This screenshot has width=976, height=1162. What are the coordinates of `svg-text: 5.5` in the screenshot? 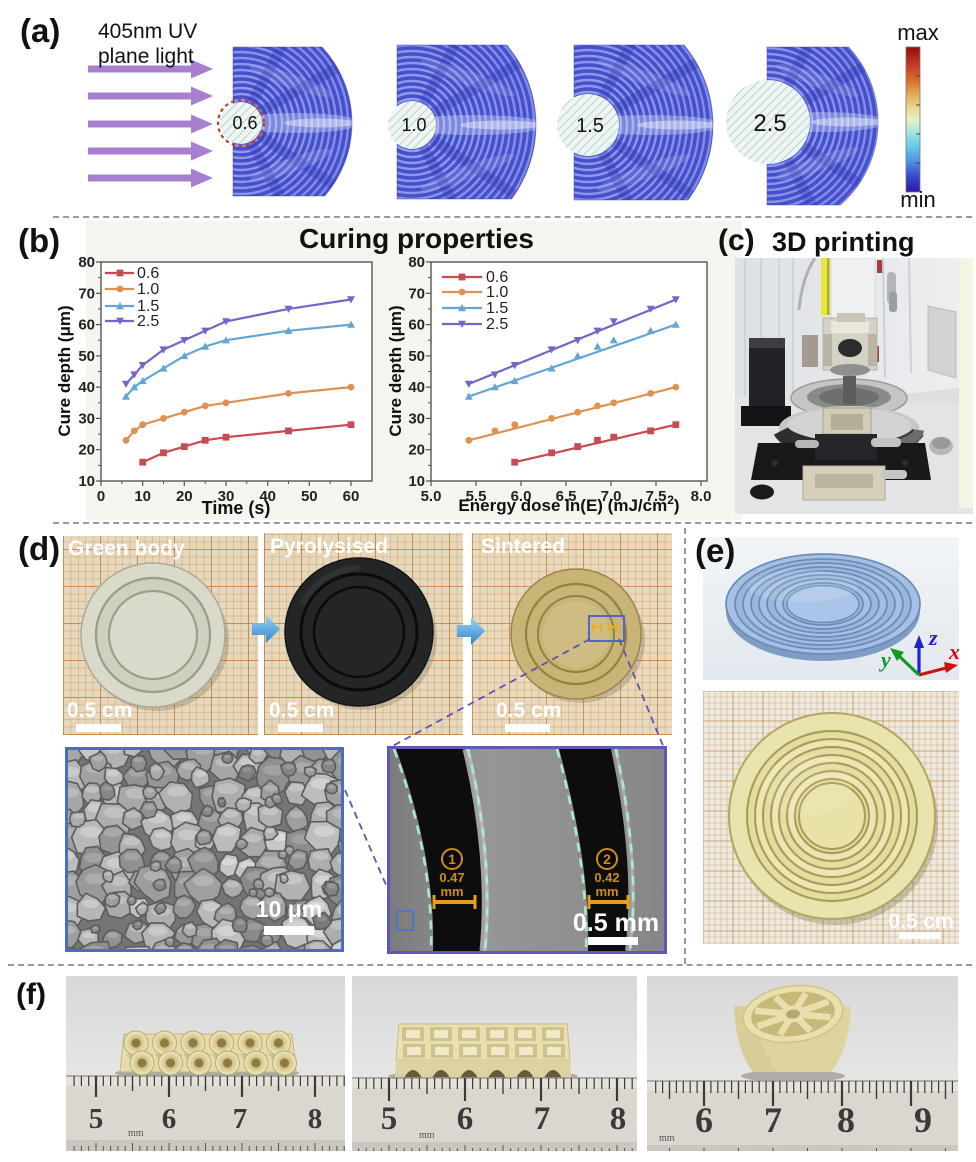 It's located at (476, 496).